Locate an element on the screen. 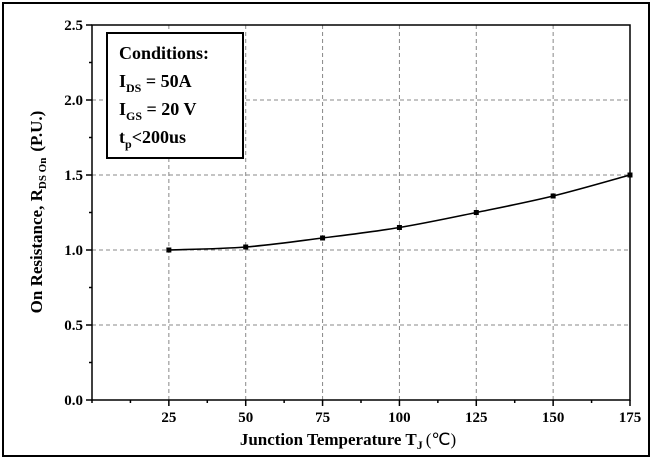  condition-igs: IGS = 20 V is located at coordinates (157, 111).